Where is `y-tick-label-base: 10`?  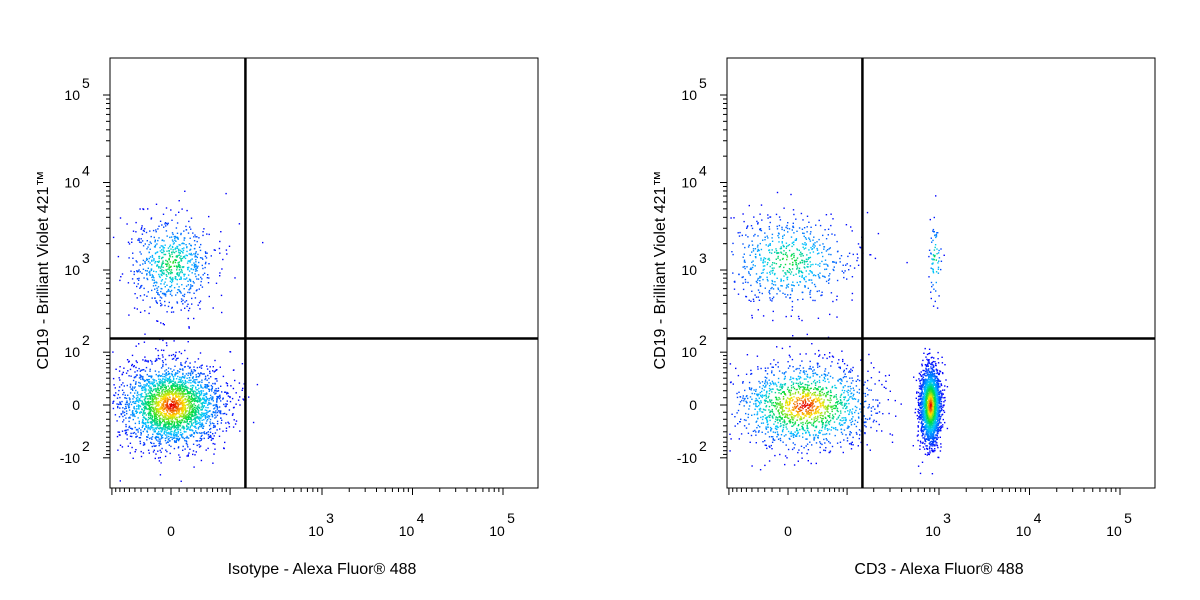
y-tick-label-base: 10 is located at coordinates (72, 352).